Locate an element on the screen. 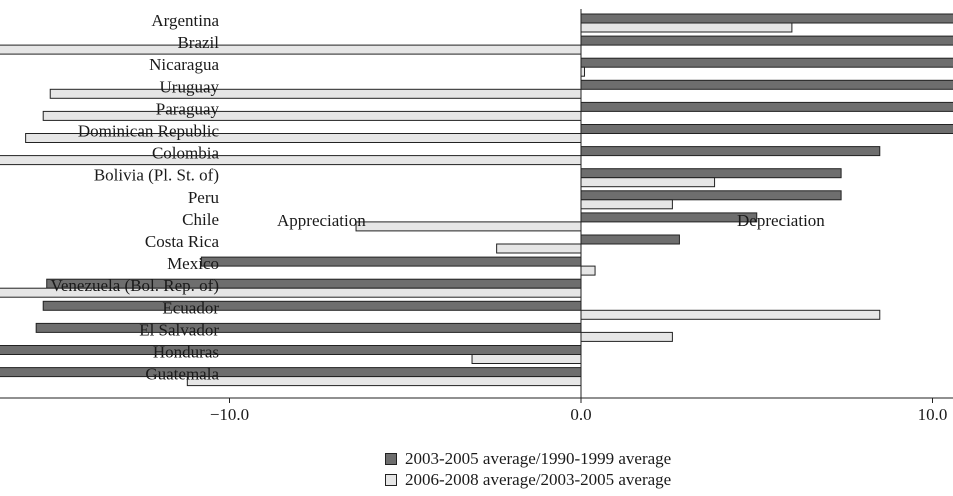 Image resolution: width=953 pixels, height=496 pixels. x-tick-label: 0.0 is located at coordinates (580, 414).